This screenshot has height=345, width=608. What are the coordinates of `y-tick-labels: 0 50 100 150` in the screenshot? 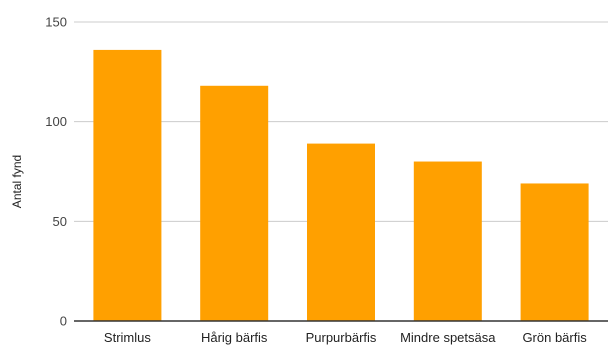 It's located at (56, 172).